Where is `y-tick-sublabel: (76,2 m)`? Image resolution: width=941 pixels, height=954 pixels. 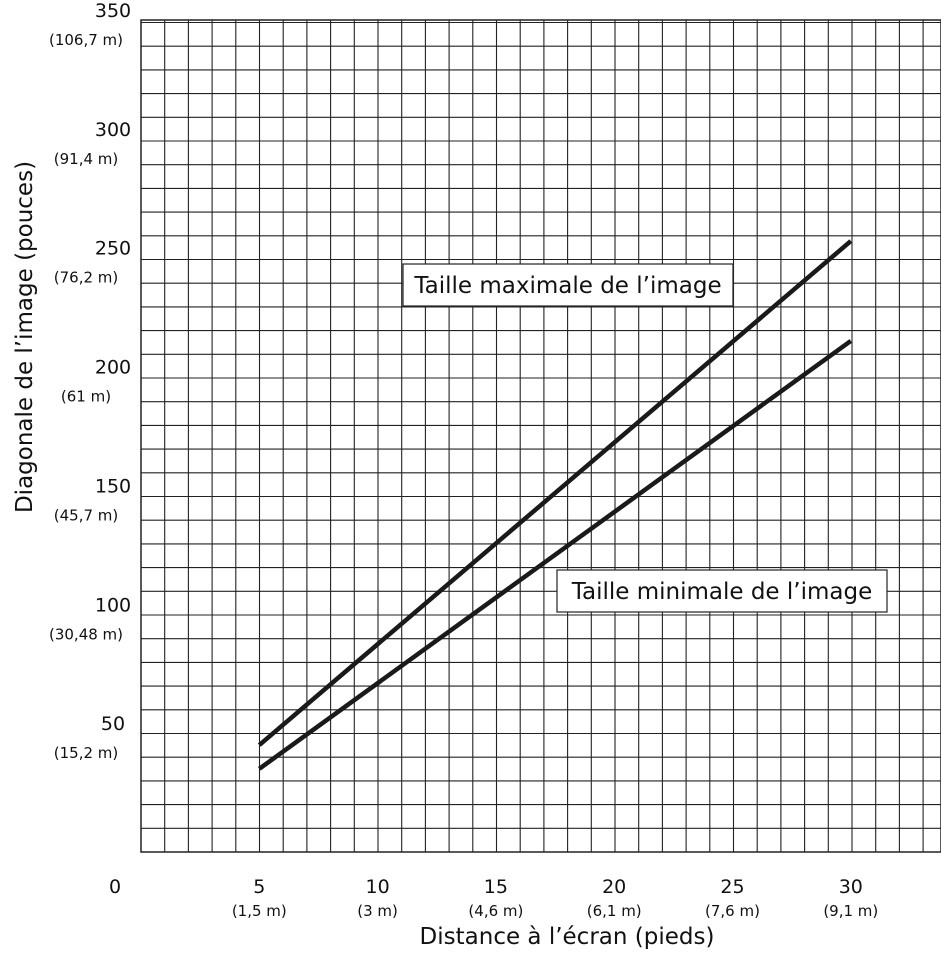
y-tick-sublabel: (76,2 m) is located at coordinates (86, 278).